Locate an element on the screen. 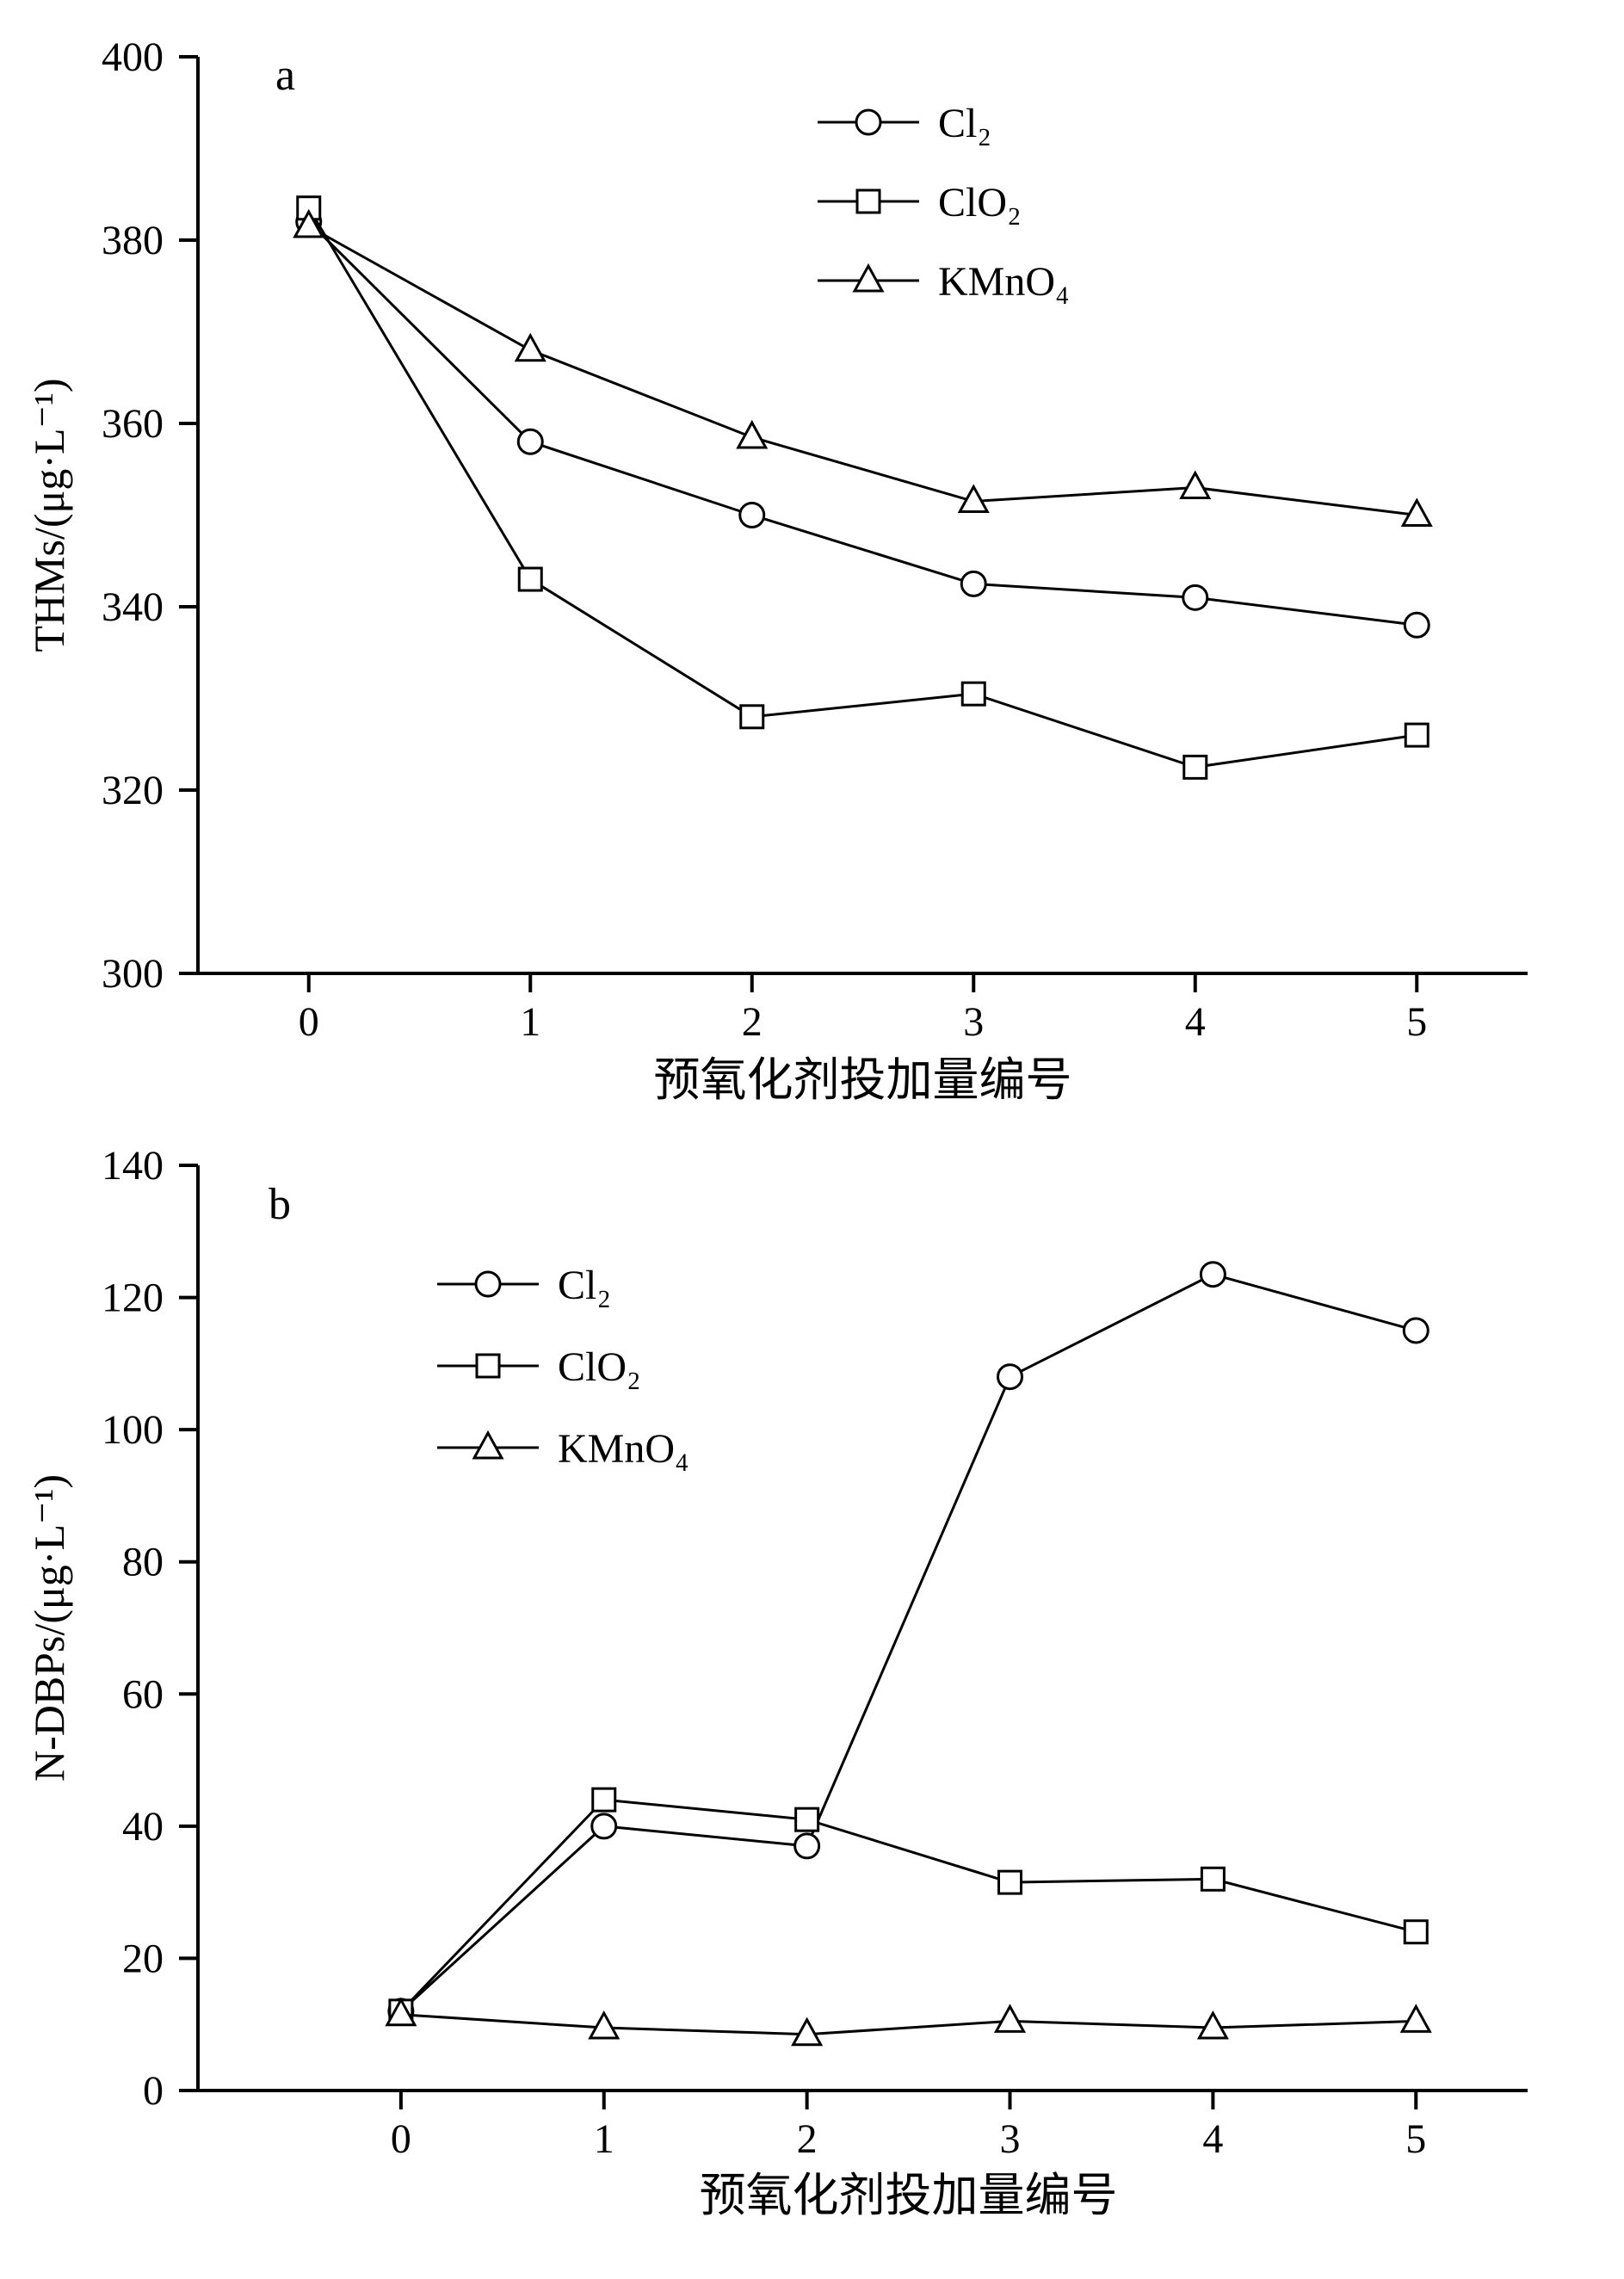 The height and width of the screenshot is (2279, 1624). y-tick-label: 300 is located at coordinates (133, 974).